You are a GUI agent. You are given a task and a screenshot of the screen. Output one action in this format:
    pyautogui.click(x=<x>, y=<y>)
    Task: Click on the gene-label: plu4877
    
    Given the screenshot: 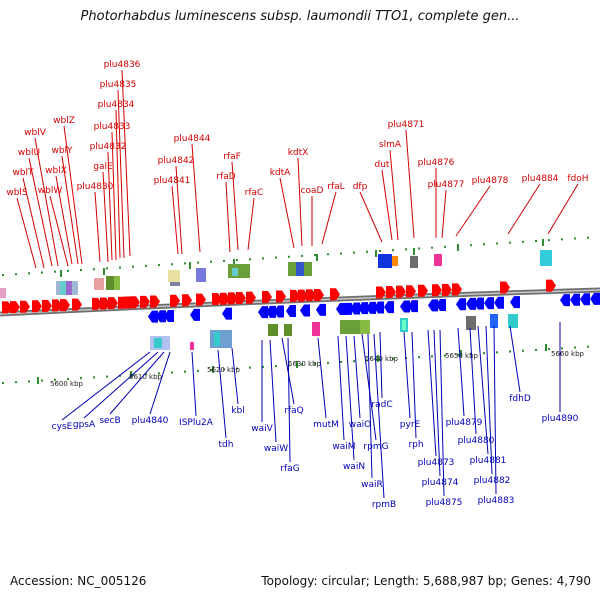 What is the action you would take?
    pyautogui.click(x=446, y=185)
    